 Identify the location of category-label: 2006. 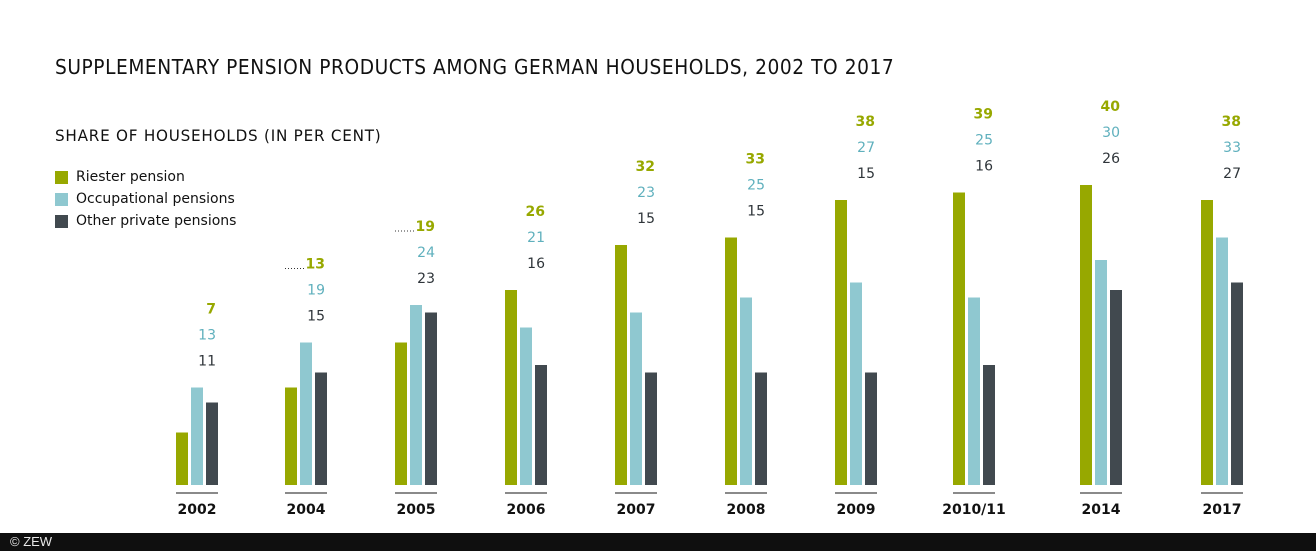
(526, 510).